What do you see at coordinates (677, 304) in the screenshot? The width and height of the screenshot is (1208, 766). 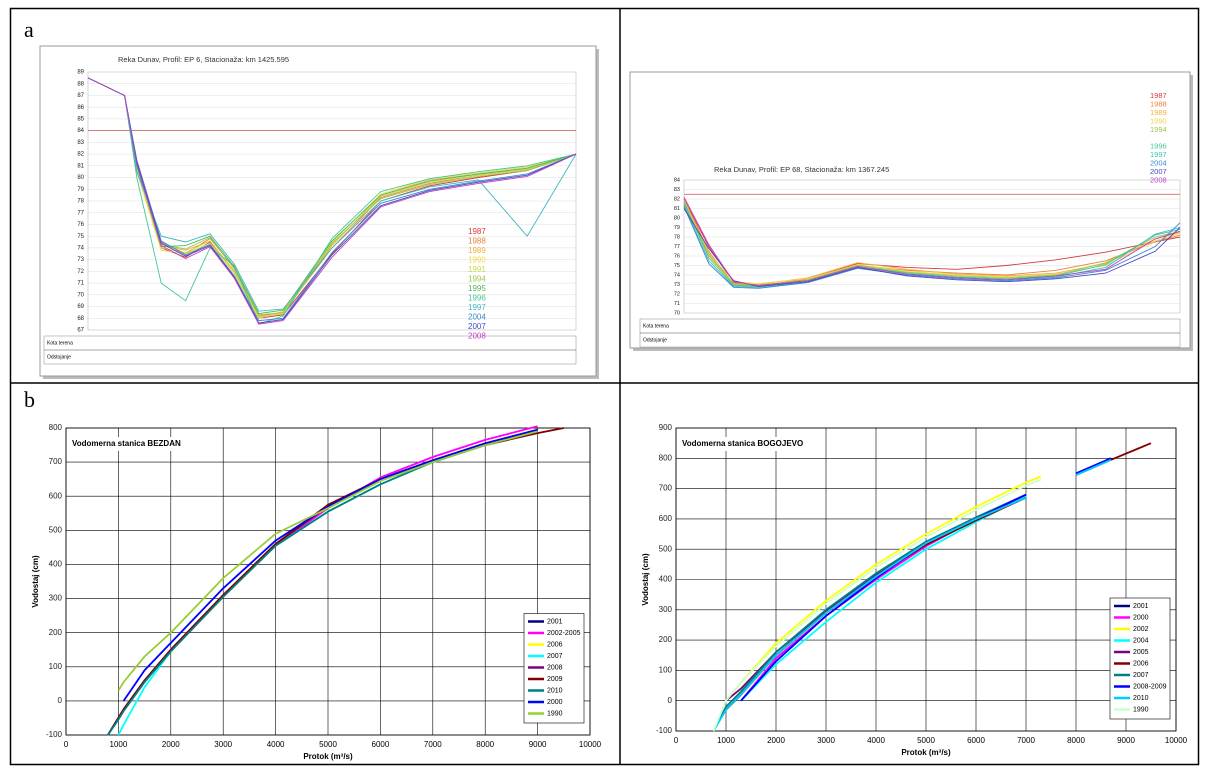 I see `y-tick-label: 71` at bounding box center [677, 304].